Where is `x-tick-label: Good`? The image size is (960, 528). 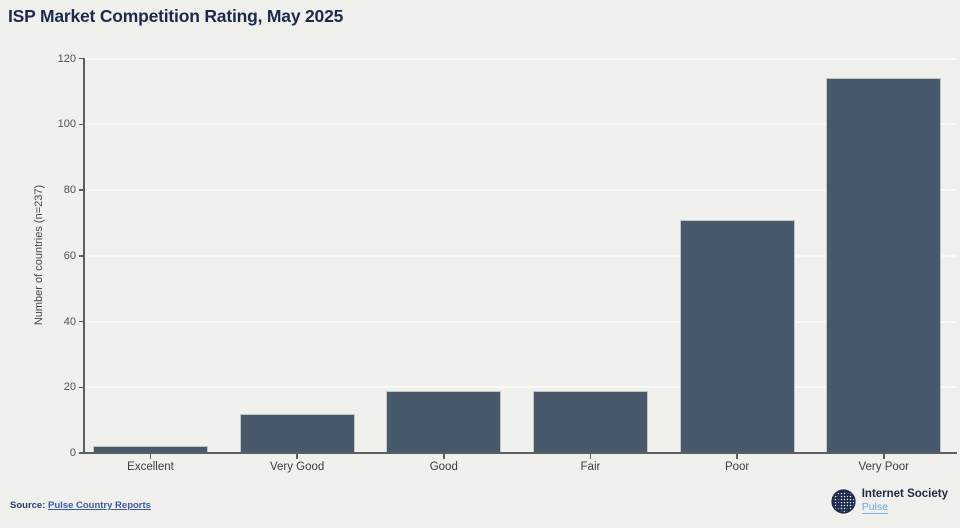 x-tick-label: Good is located at coordinates (443, 467).